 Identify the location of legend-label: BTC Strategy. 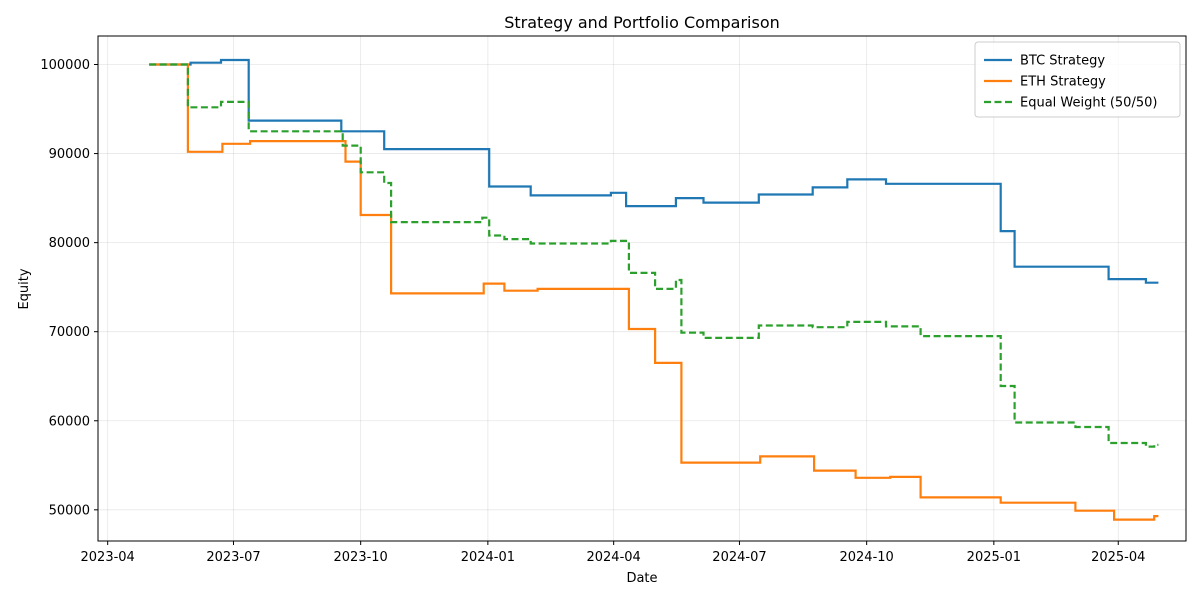
(1062, 61).